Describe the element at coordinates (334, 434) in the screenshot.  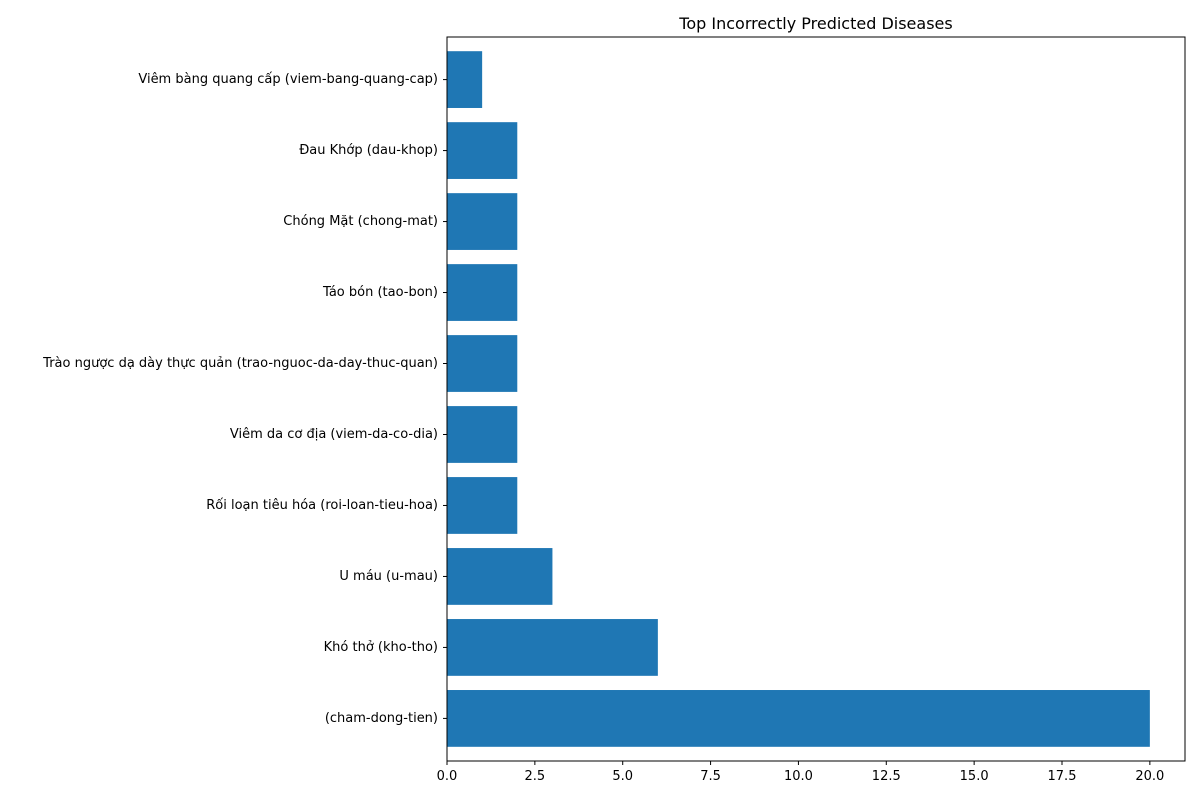
I see `ytick-label: Viêm da cơ địa (viem-da-co-dia)` at that location.